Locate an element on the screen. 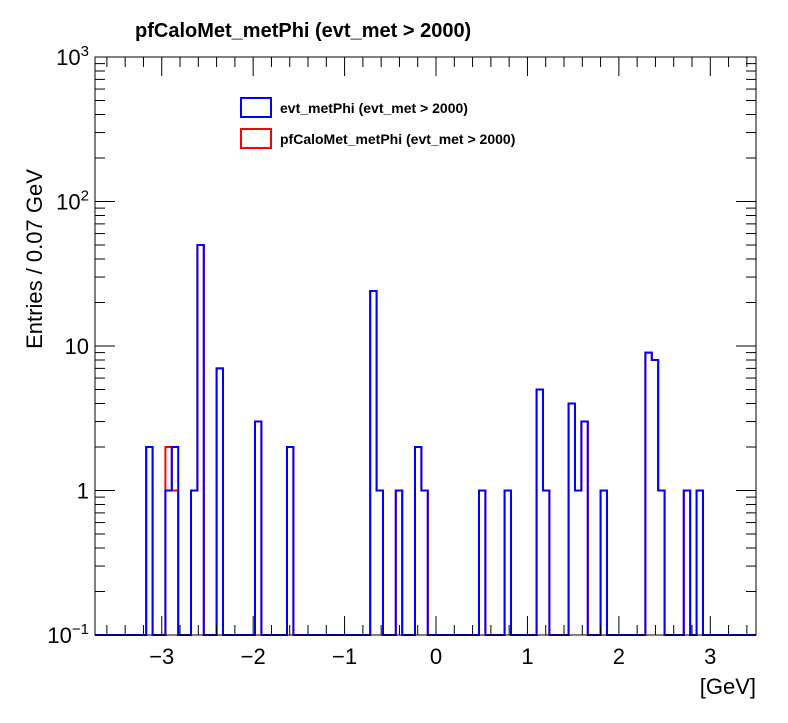 This screenshot has width=788, height=723. y-tick-label: 10 is located at coordinates (77, 346).